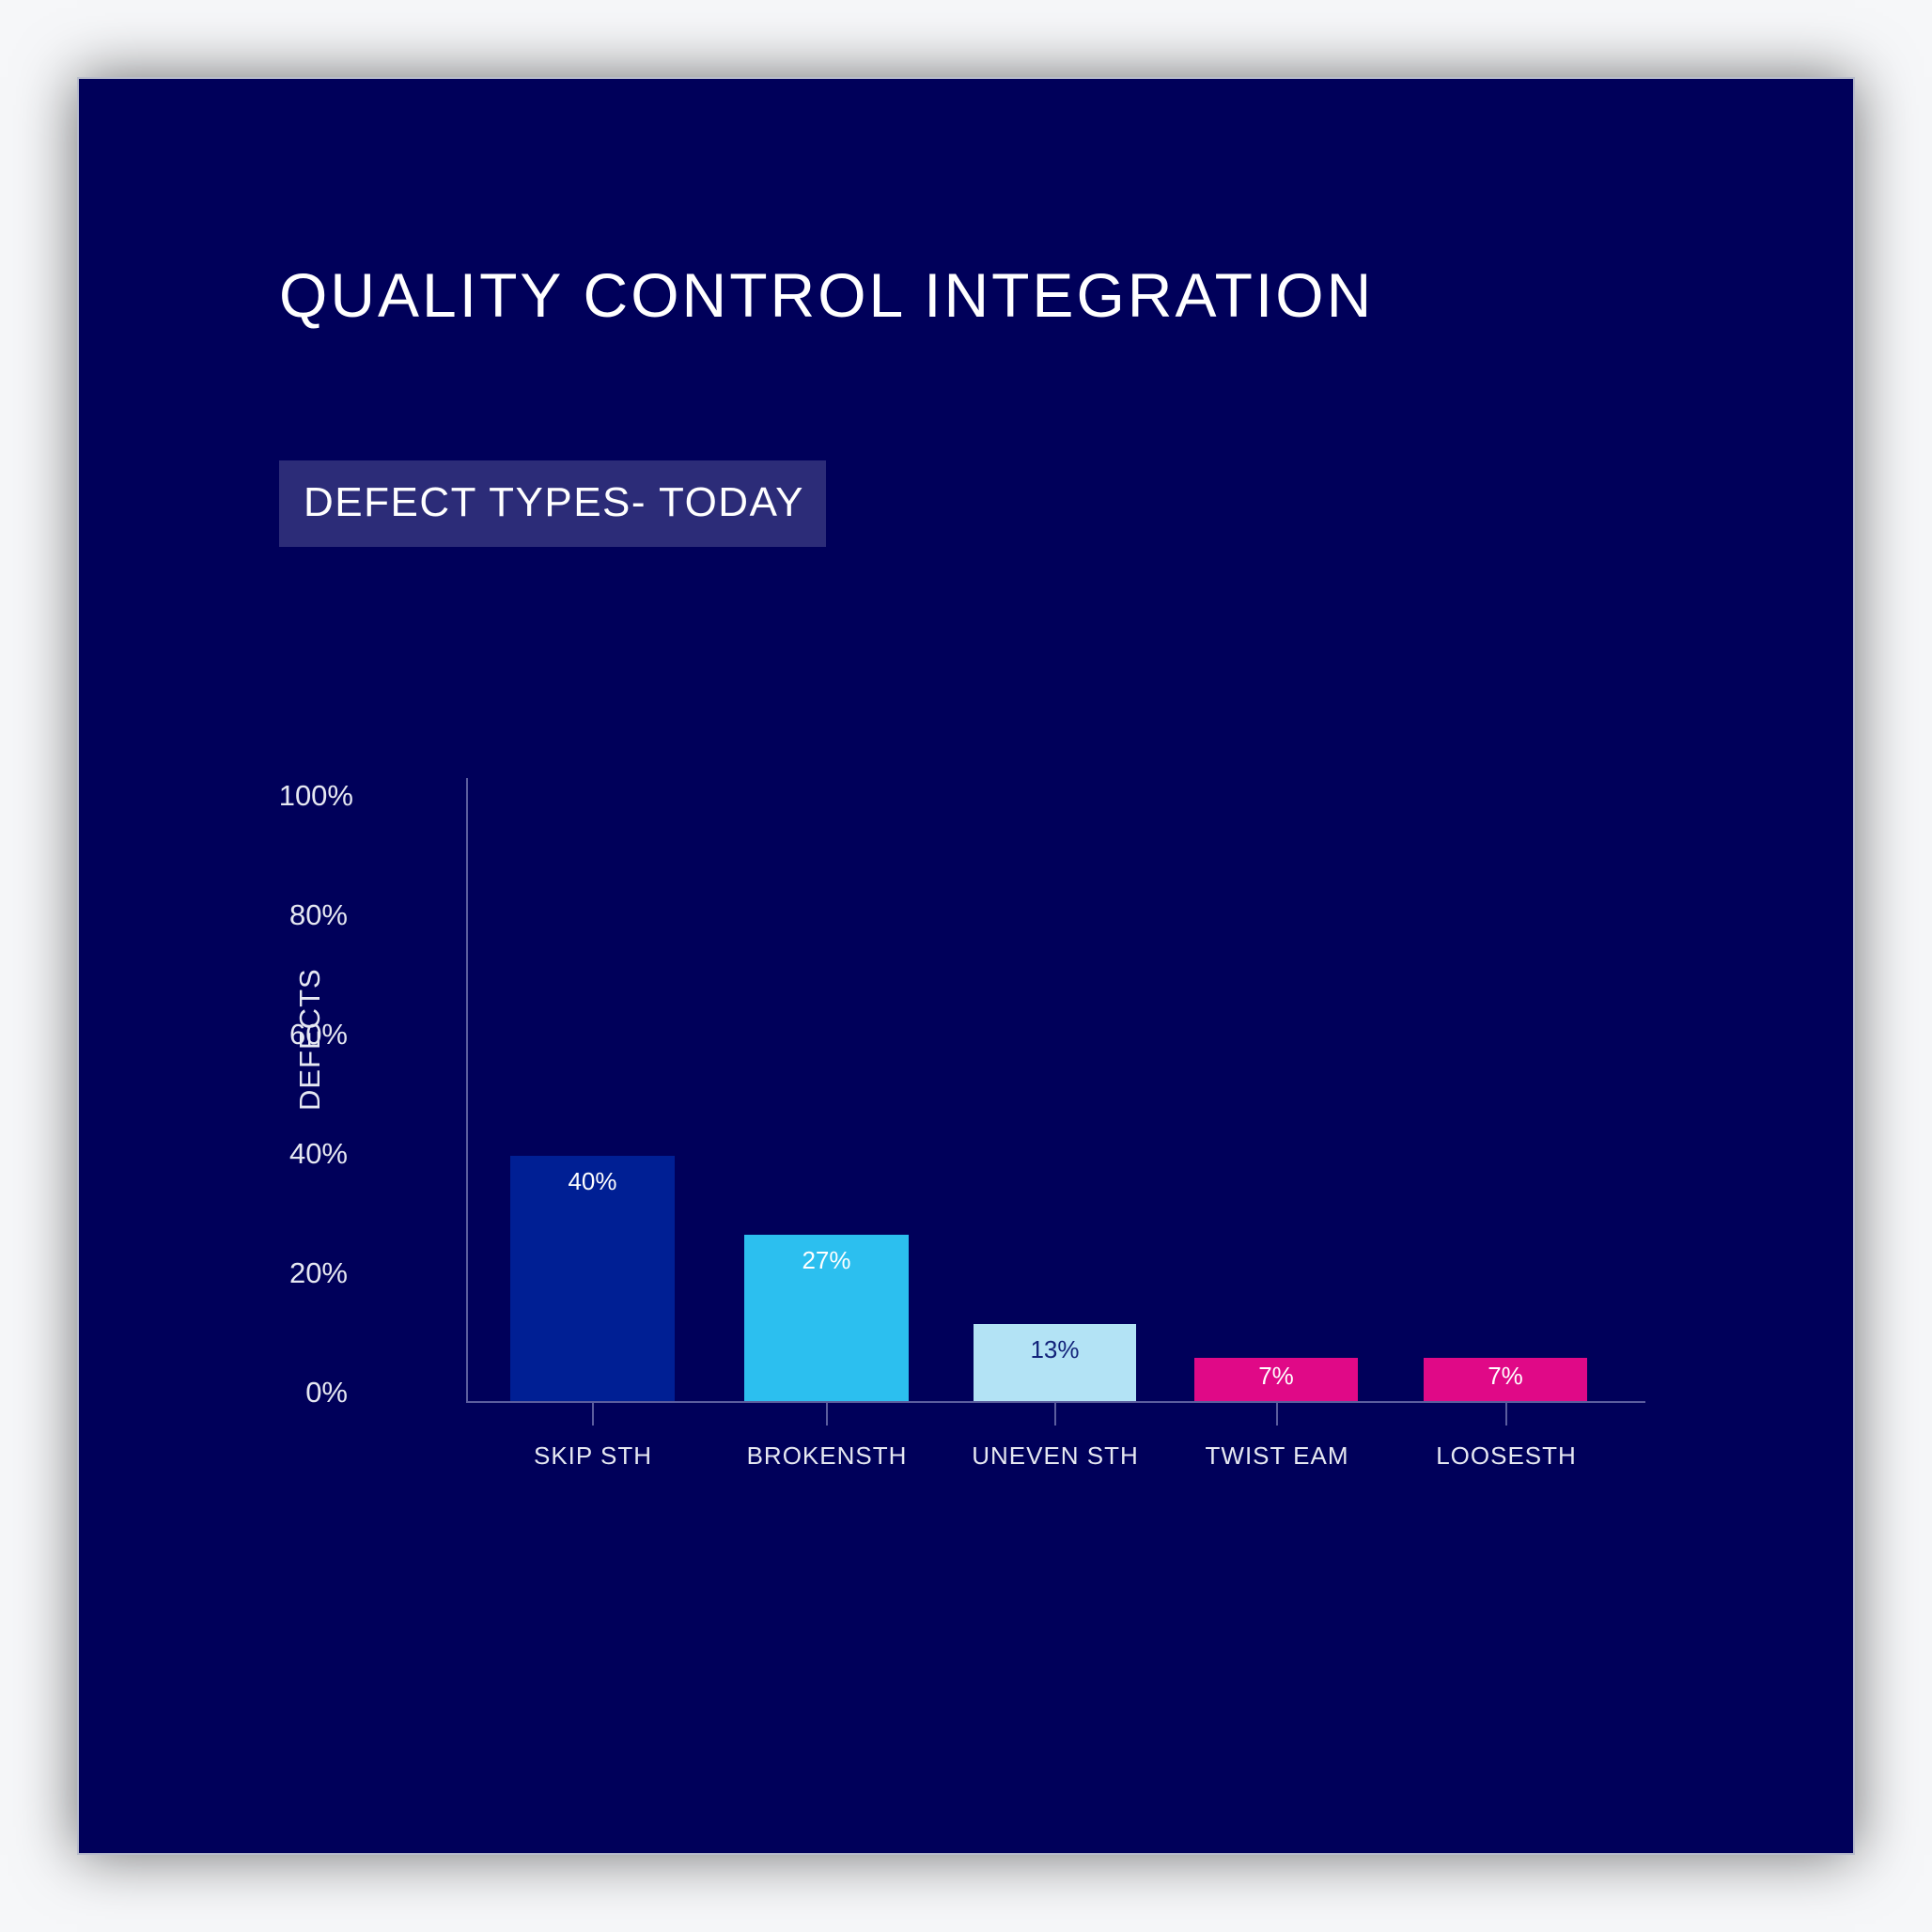  What do you see at coordinates (318, 1034) in the screenshot?
I see `y-tick: 60%` at bounding box center [318, 1034].